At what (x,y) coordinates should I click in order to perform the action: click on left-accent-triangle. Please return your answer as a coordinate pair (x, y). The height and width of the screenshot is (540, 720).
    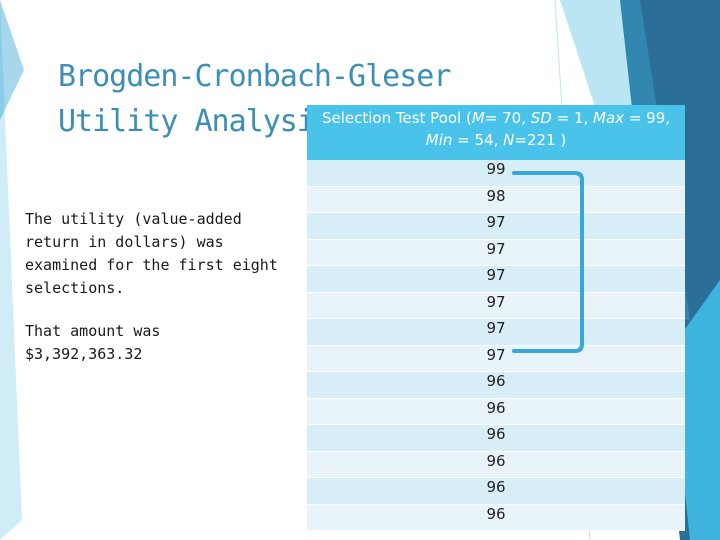
    Looking at the image, I should click on (11, 270).